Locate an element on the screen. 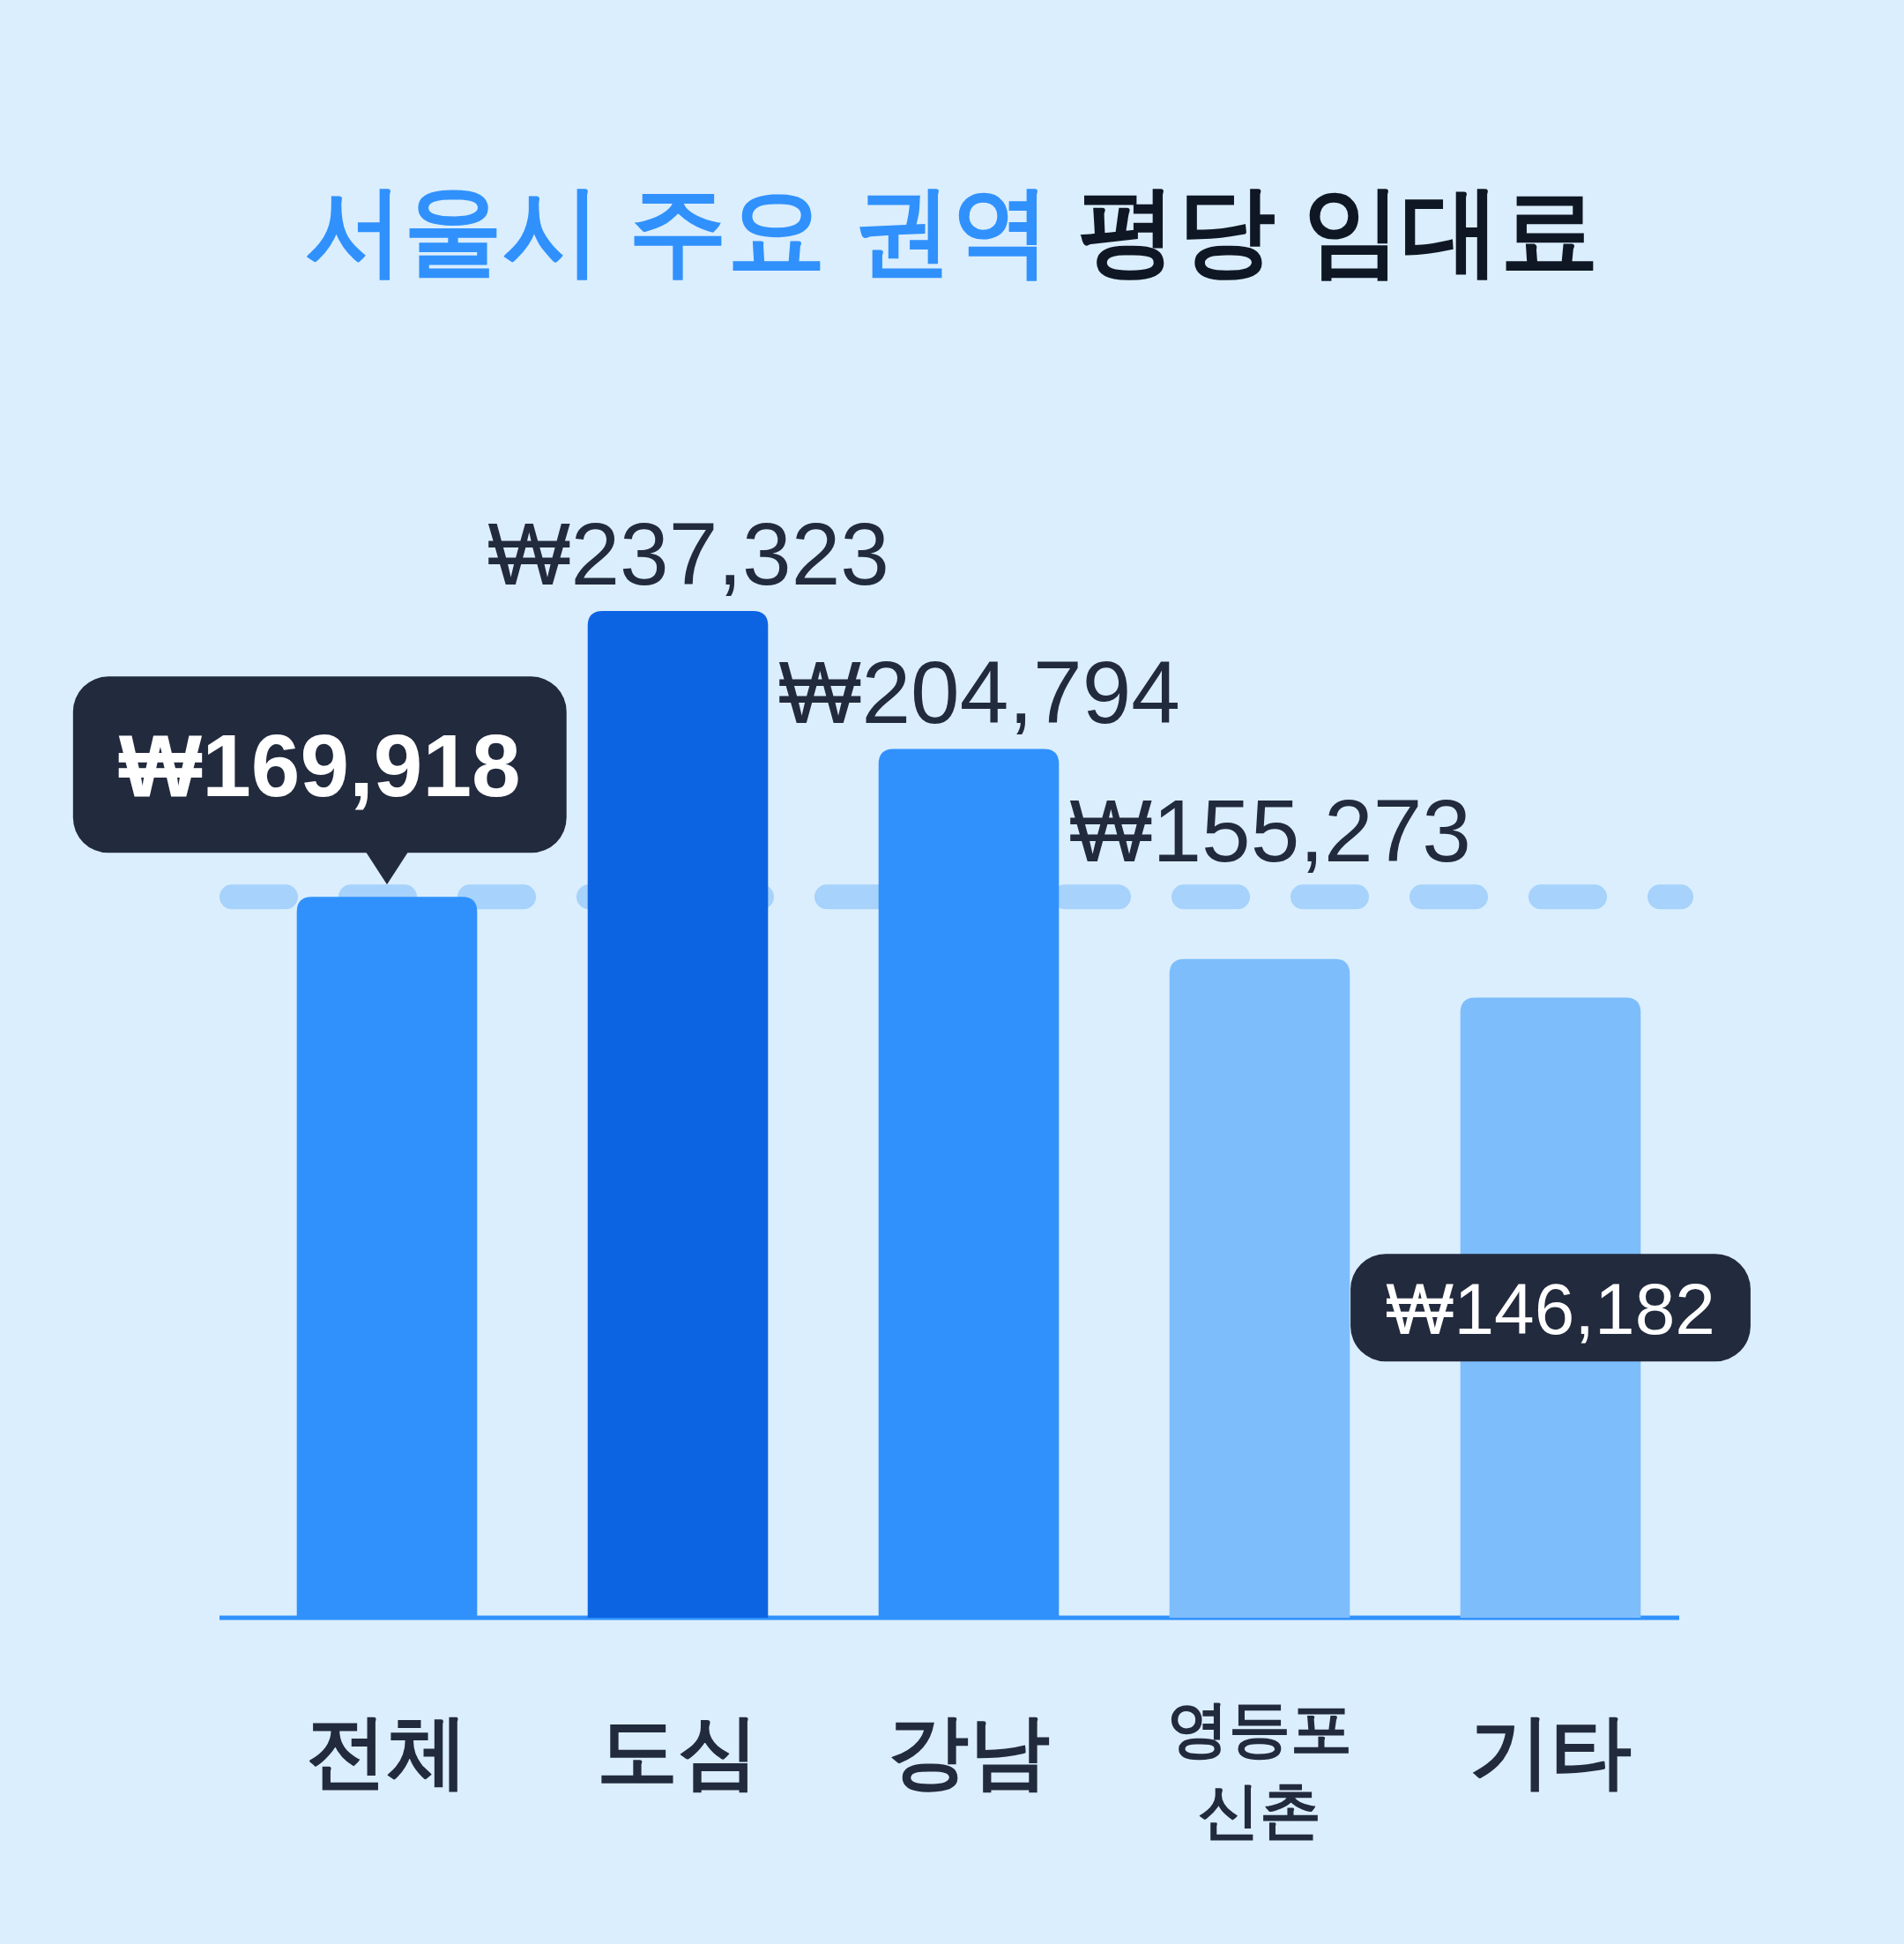  data-label: ₩146,182 is located at coordinates (1550, 1309).